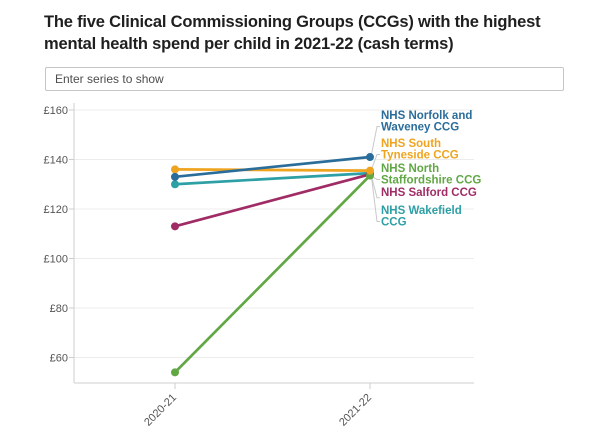  What do you see at coordinates (56, 111) in the screenshot?
I see `y-tick-label: £160` at bounding box center [56, 111].